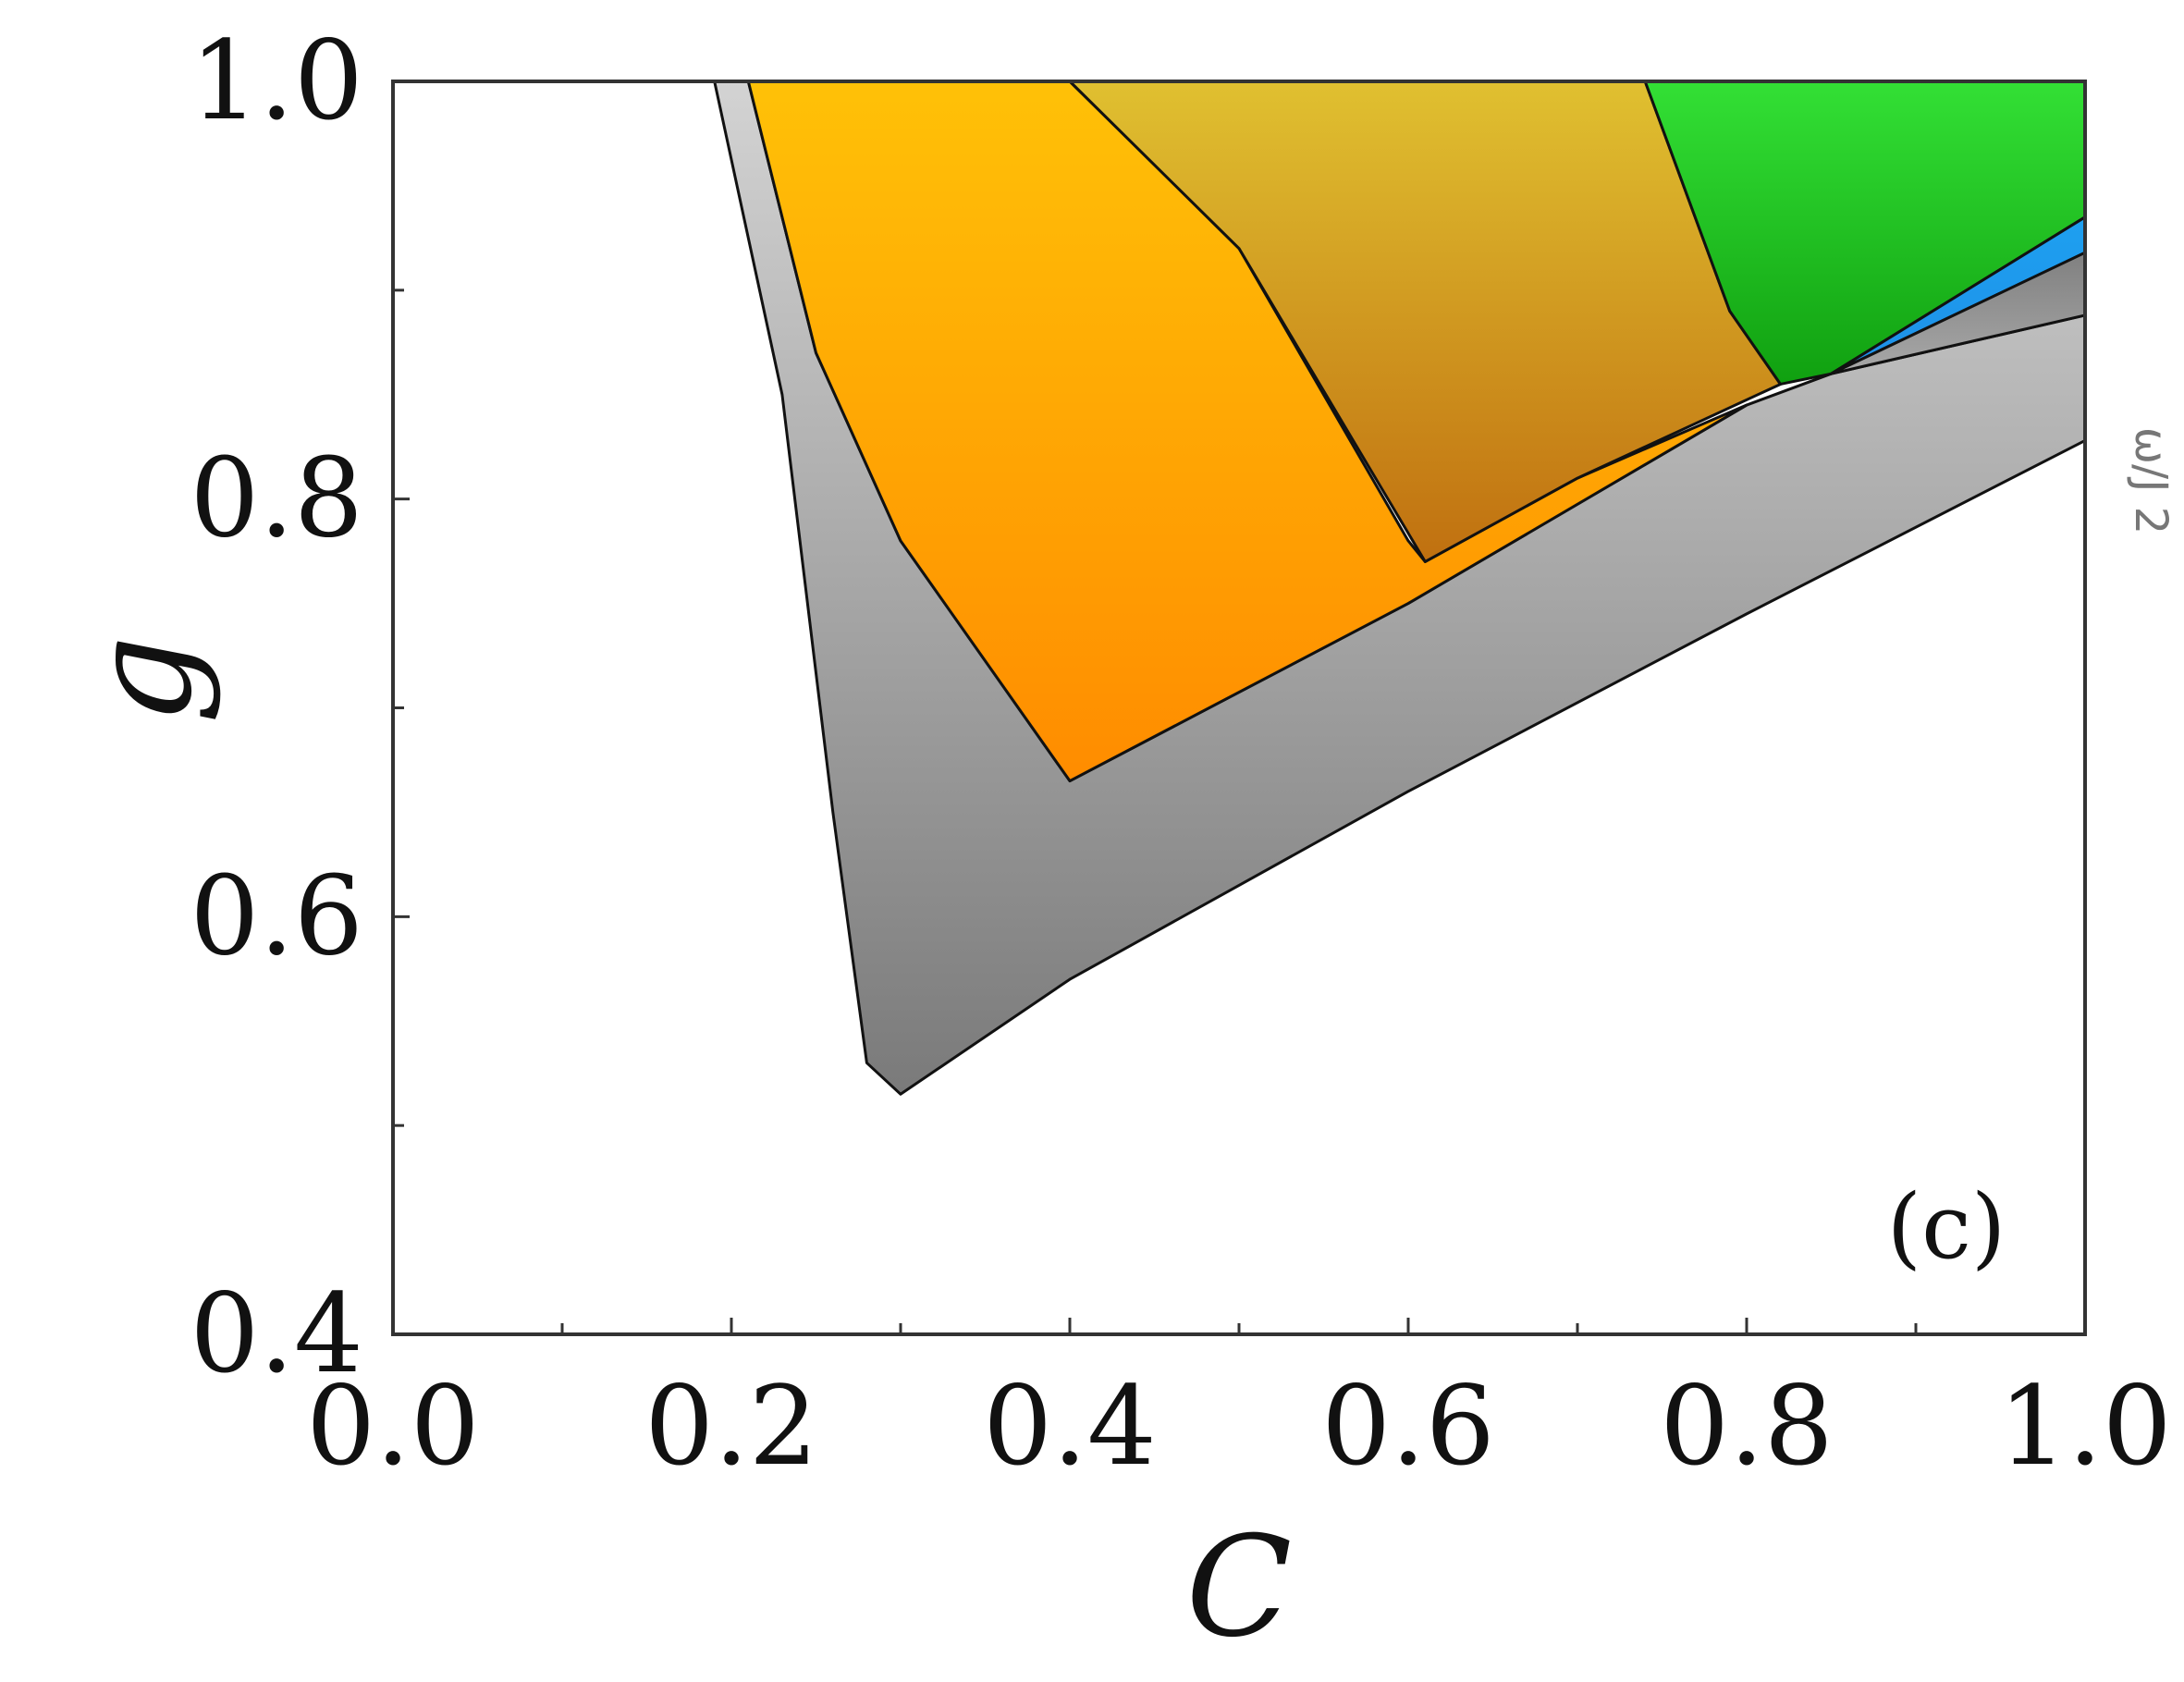 This screenshot has height=1682, width=2184. I want to click on side-annotation: ω/J 2, so click(2151, 480).